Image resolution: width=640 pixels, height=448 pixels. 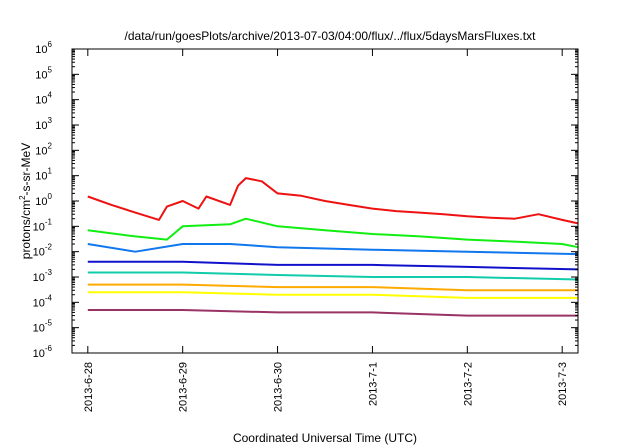 What do you see at coordinates (50, 120) in the screenshot?
I see `y-tick-label-exp: 3` at bounding box center [50, 120].